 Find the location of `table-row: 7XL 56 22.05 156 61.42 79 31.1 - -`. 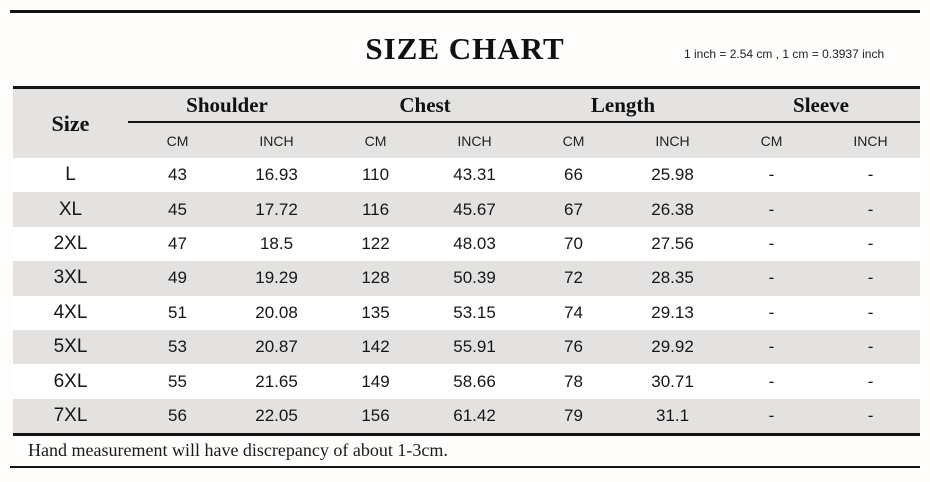

table-row: 7XL 56 22.05 156 61.42 79 31.1 - - is located at coordinates (467, 416).